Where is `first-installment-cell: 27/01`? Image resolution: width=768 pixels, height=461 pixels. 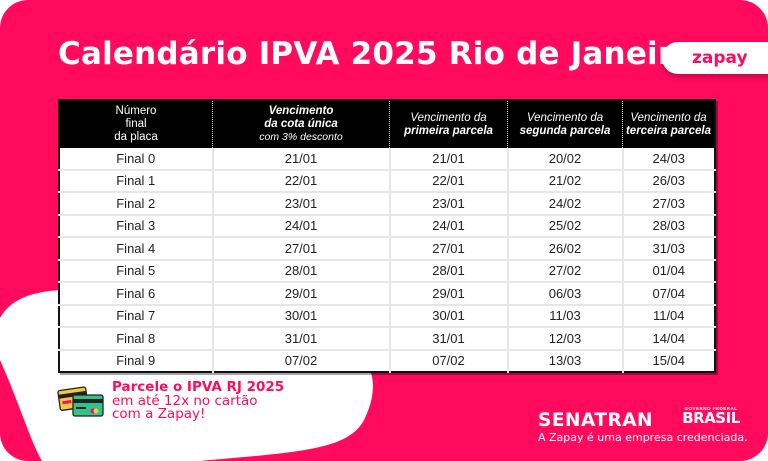 first-installment-cell: 27/01 is located at coordinates (448, 248).